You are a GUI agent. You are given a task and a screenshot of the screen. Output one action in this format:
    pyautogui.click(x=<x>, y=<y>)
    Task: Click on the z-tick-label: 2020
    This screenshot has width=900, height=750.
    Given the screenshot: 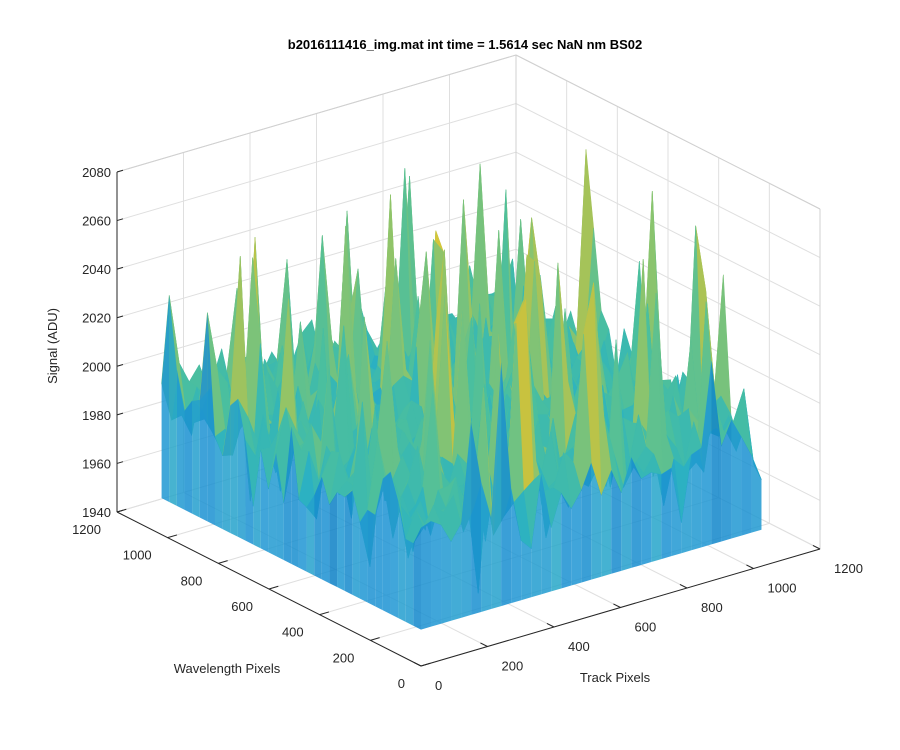 What is the action you would take?
    pyautogui.click(x=96, y=318)
    